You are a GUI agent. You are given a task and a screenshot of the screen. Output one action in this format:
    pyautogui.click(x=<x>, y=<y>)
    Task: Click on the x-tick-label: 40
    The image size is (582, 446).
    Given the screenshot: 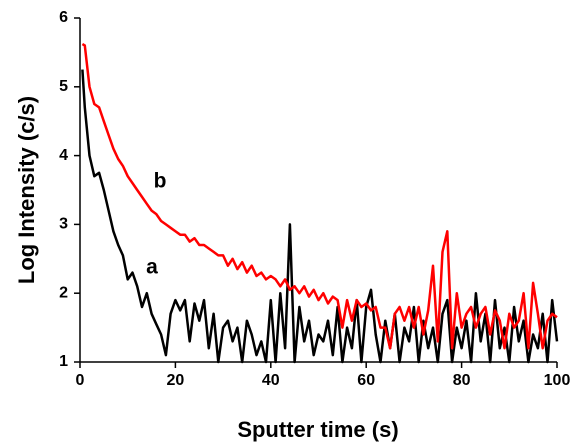 What is the action you would take?
    pyautogui.click(x=271, y=380)
    